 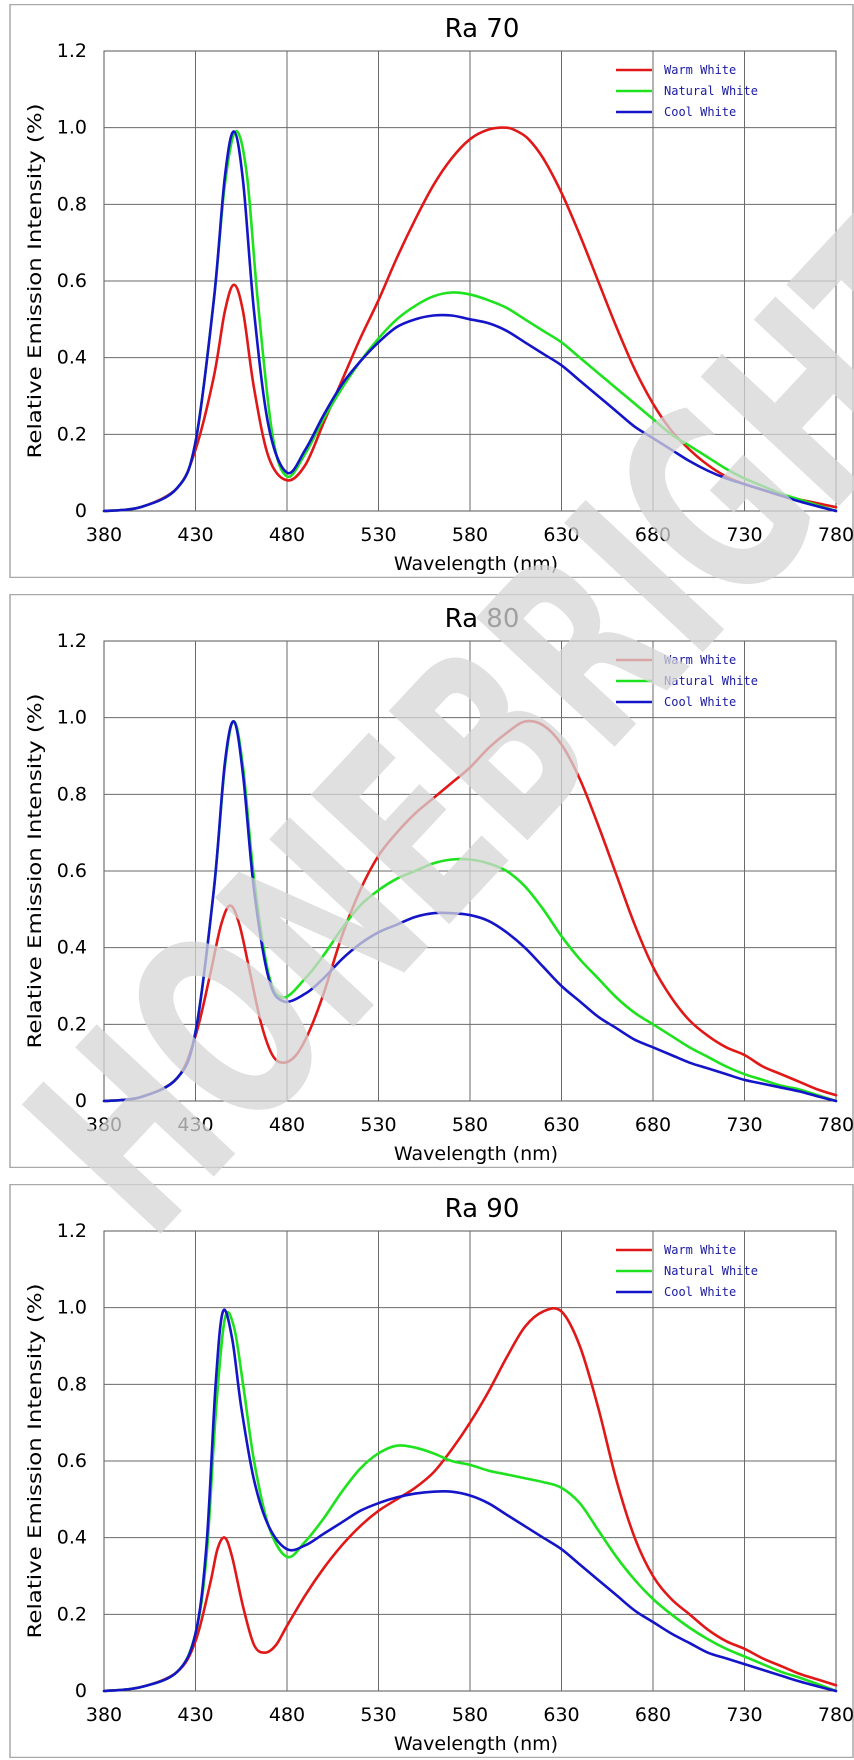 I want to click on chart-title: Ra 90, so click(x=482, y=1209).